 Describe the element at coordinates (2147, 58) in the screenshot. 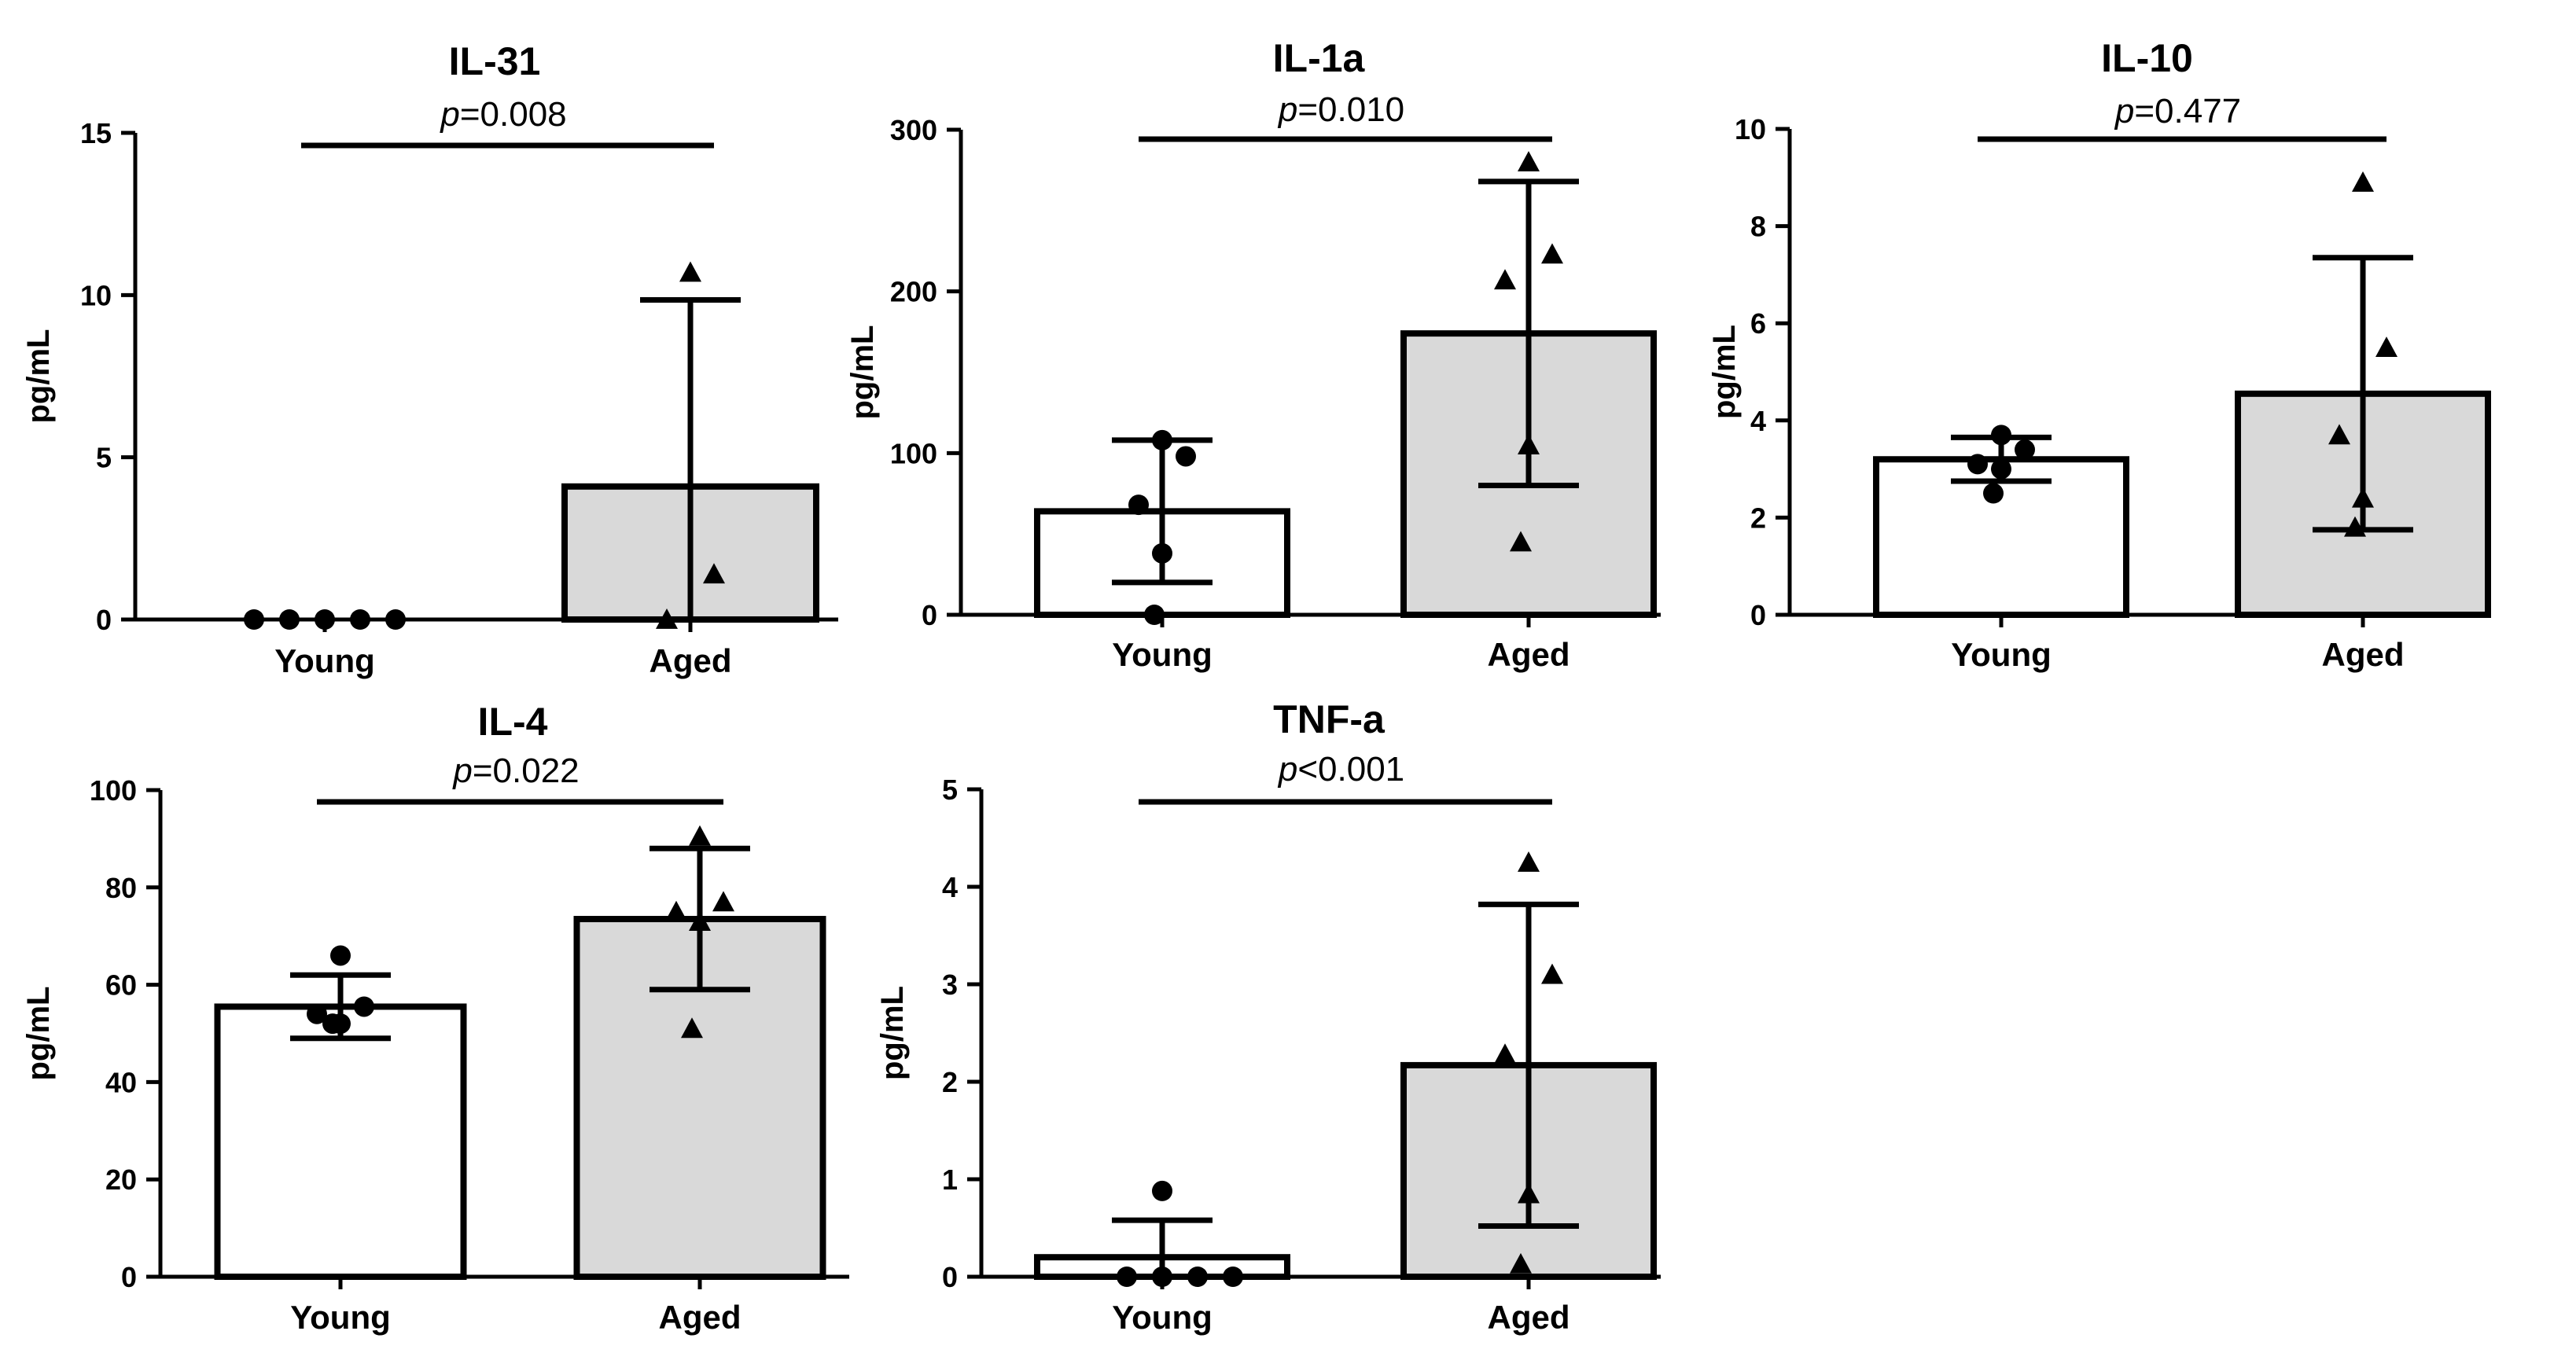

I see `panel-title: IL-10` at that location.